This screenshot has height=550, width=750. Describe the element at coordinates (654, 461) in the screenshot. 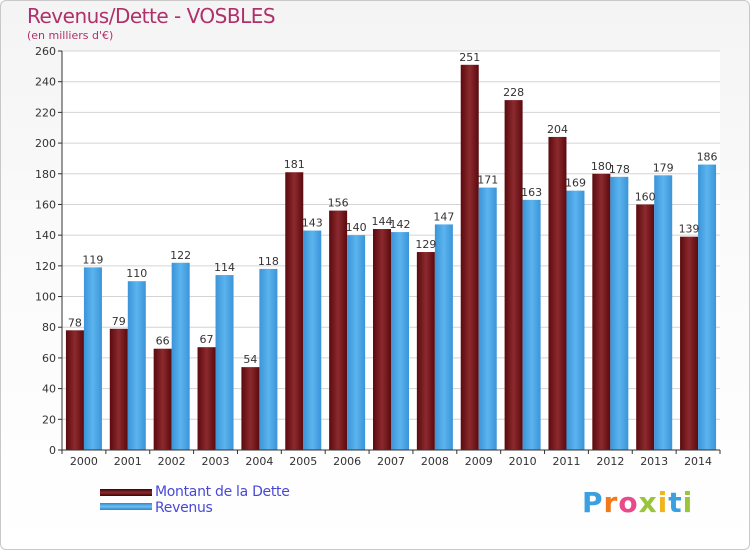

I see `x-tick-label: 2013` at that location.